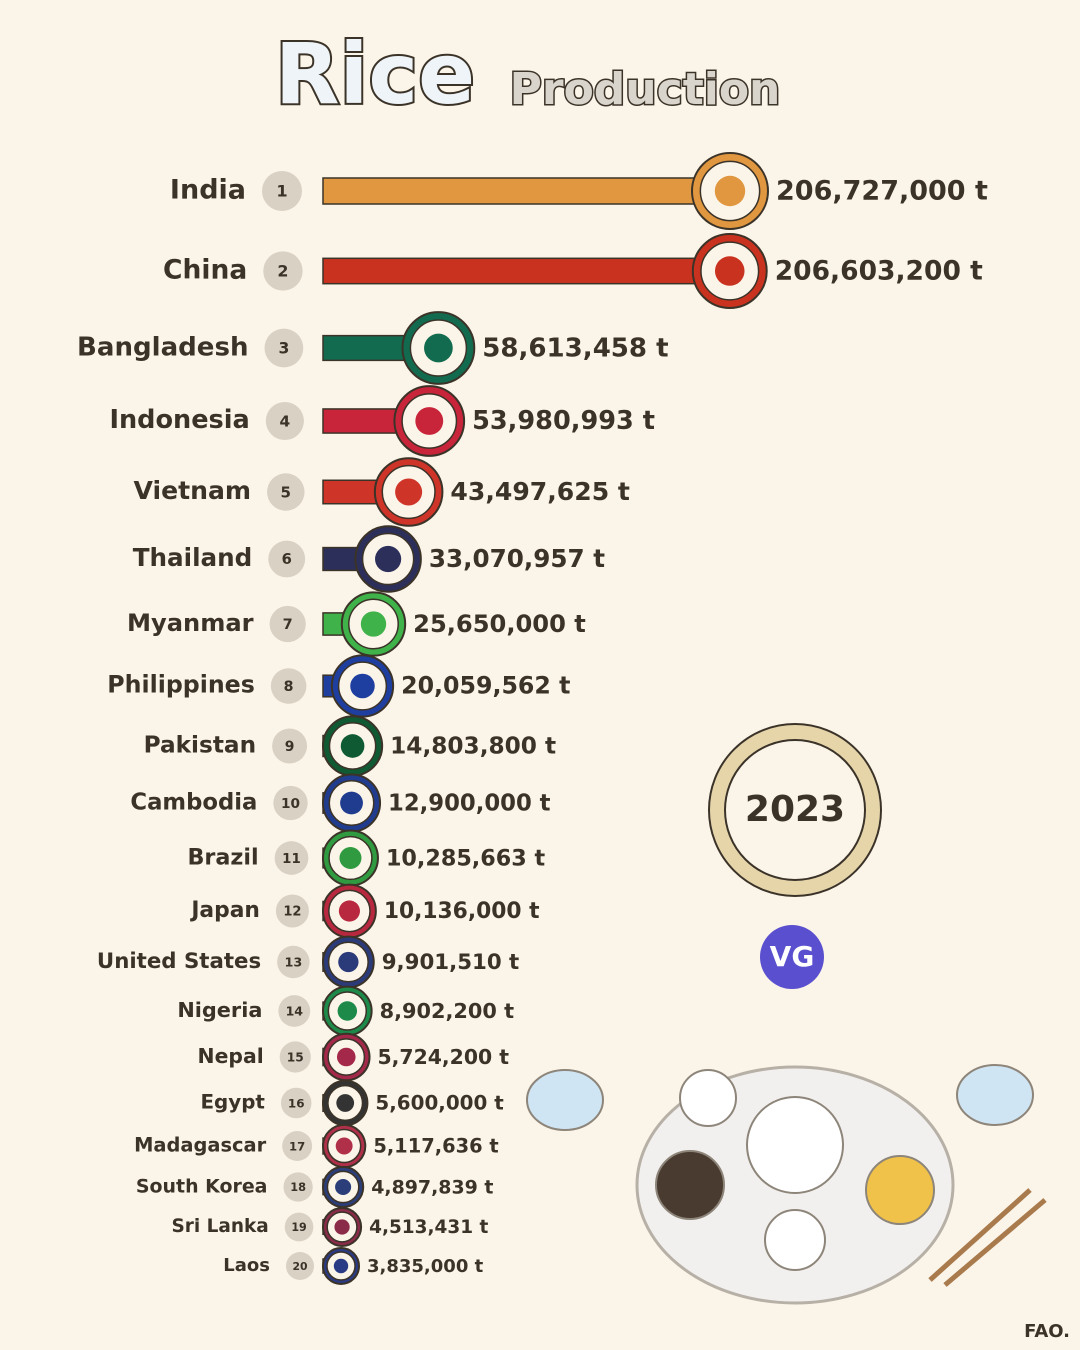 The image size is (1080, 1350). I want to click on rank-label: 14, so click(295, 1011).